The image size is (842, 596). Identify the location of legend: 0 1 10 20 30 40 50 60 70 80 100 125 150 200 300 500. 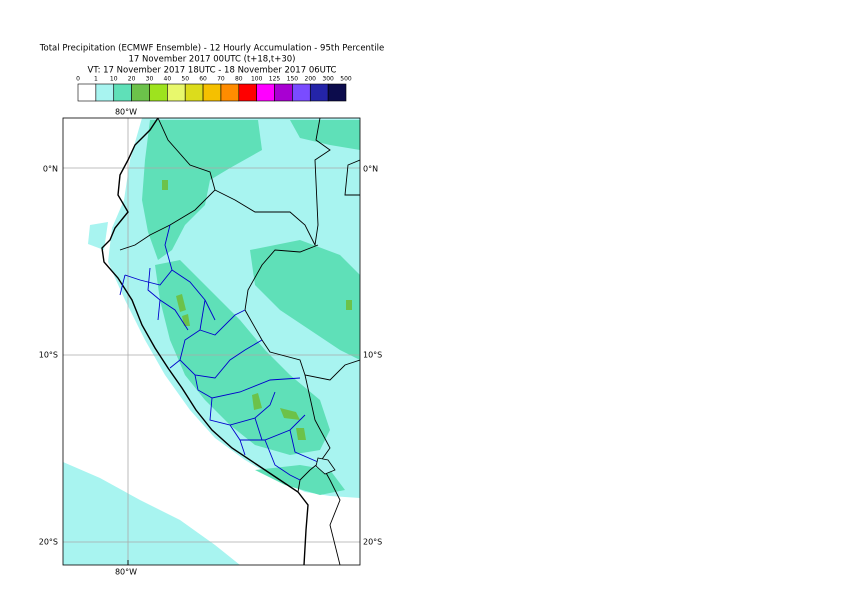
(214, 89).